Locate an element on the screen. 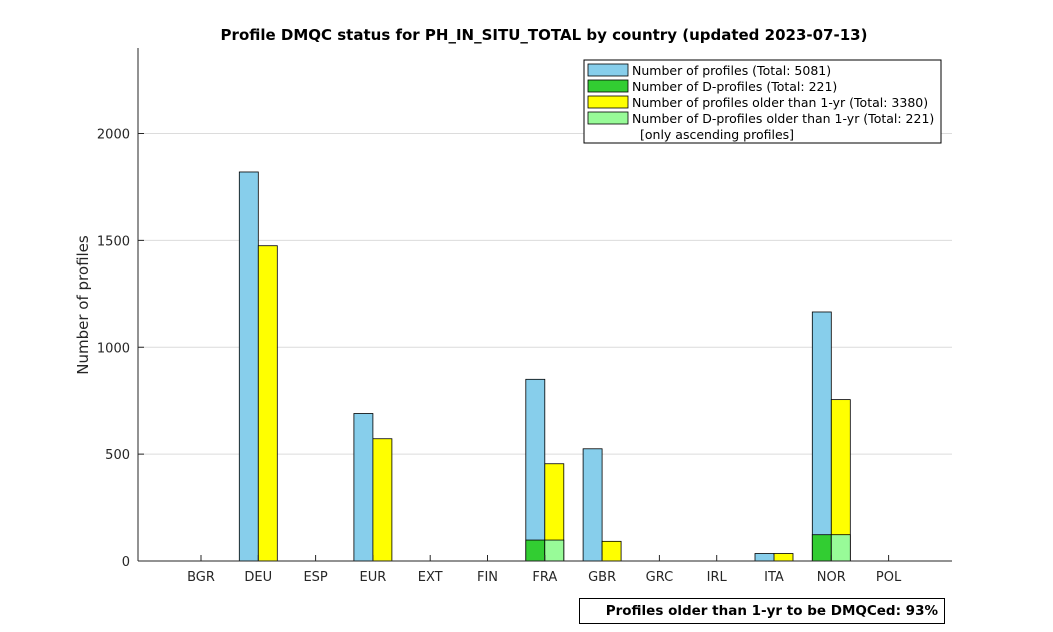 Image resolution: width=1053 pixels, height=632 pixels. x-tick-label: ESP is located at coordinates (315, 577).